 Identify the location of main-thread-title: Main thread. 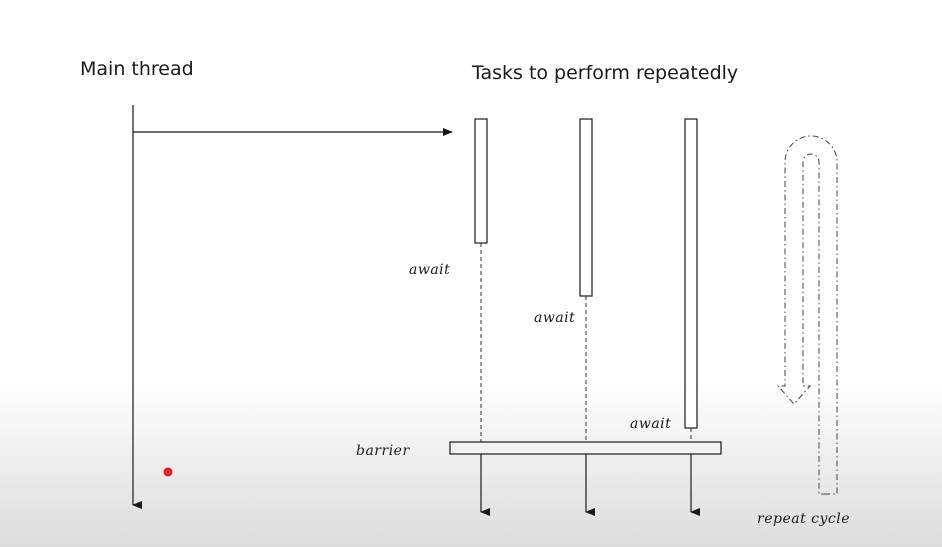
(137, 69).